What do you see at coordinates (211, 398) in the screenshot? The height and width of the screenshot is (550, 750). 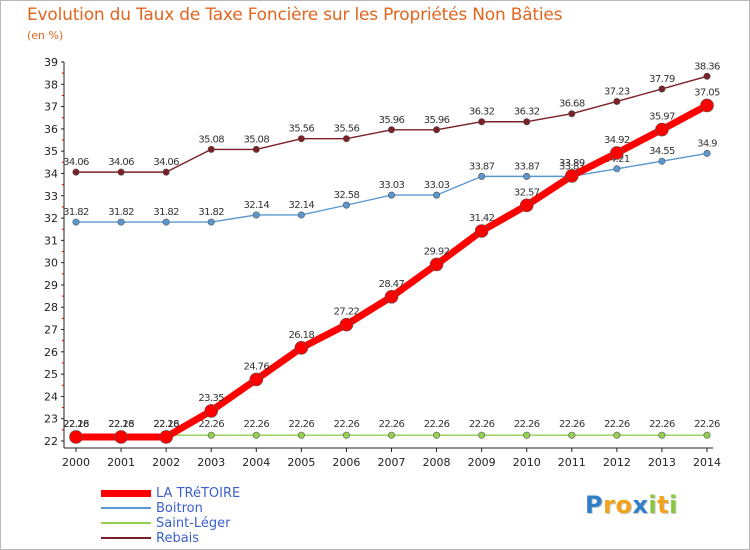 I see `data-label-la-tr-toire: 23.35` at bounding box center [211, 398].